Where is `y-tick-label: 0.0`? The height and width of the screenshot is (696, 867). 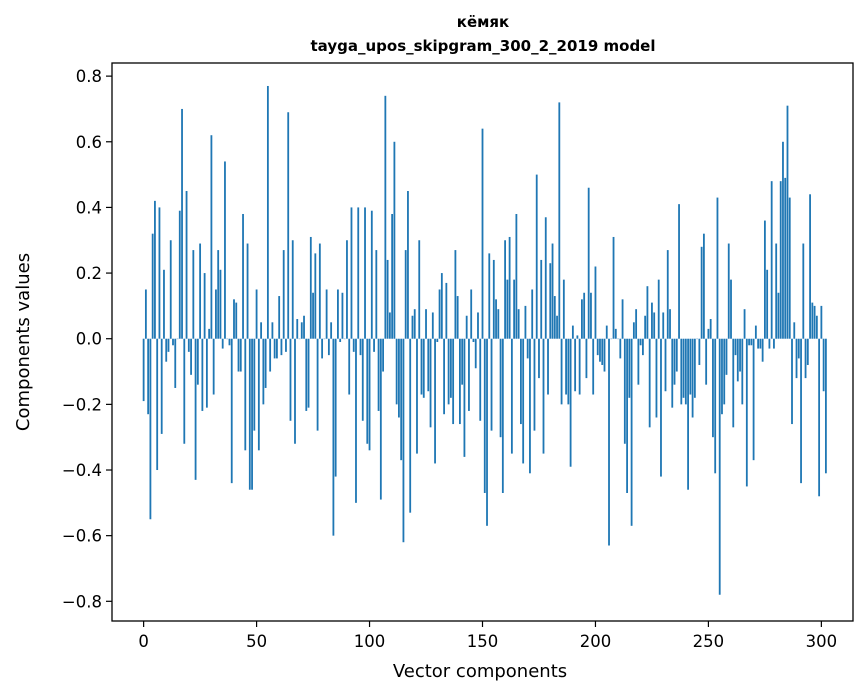 y-tick-label: 0.0 is located at coordinates (89, 339).